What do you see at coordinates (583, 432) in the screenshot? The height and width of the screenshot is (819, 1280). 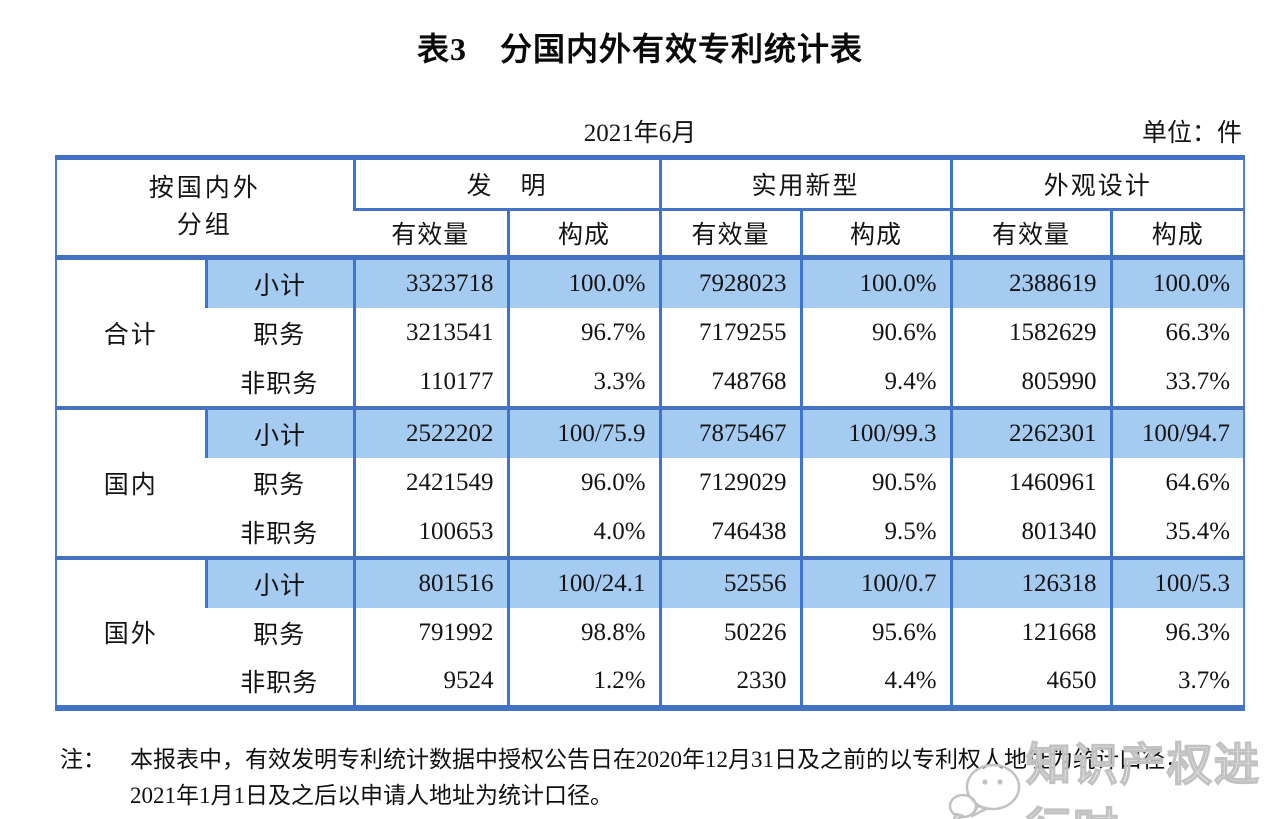 I see `value-cell: 100/75.9` at bounding box center [583, 432].